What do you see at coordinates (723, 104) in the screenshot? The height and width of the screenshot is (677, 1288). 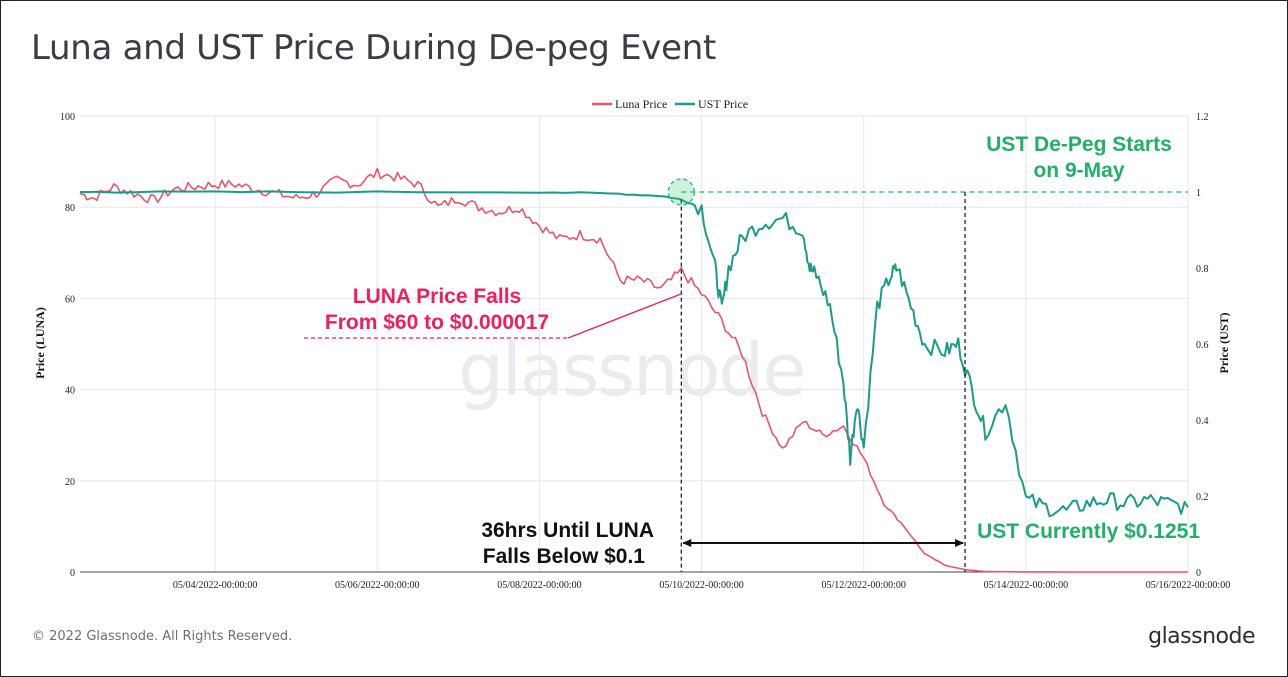 I see `legend-label-ust: UST Price` at bounding box center [723, 104].